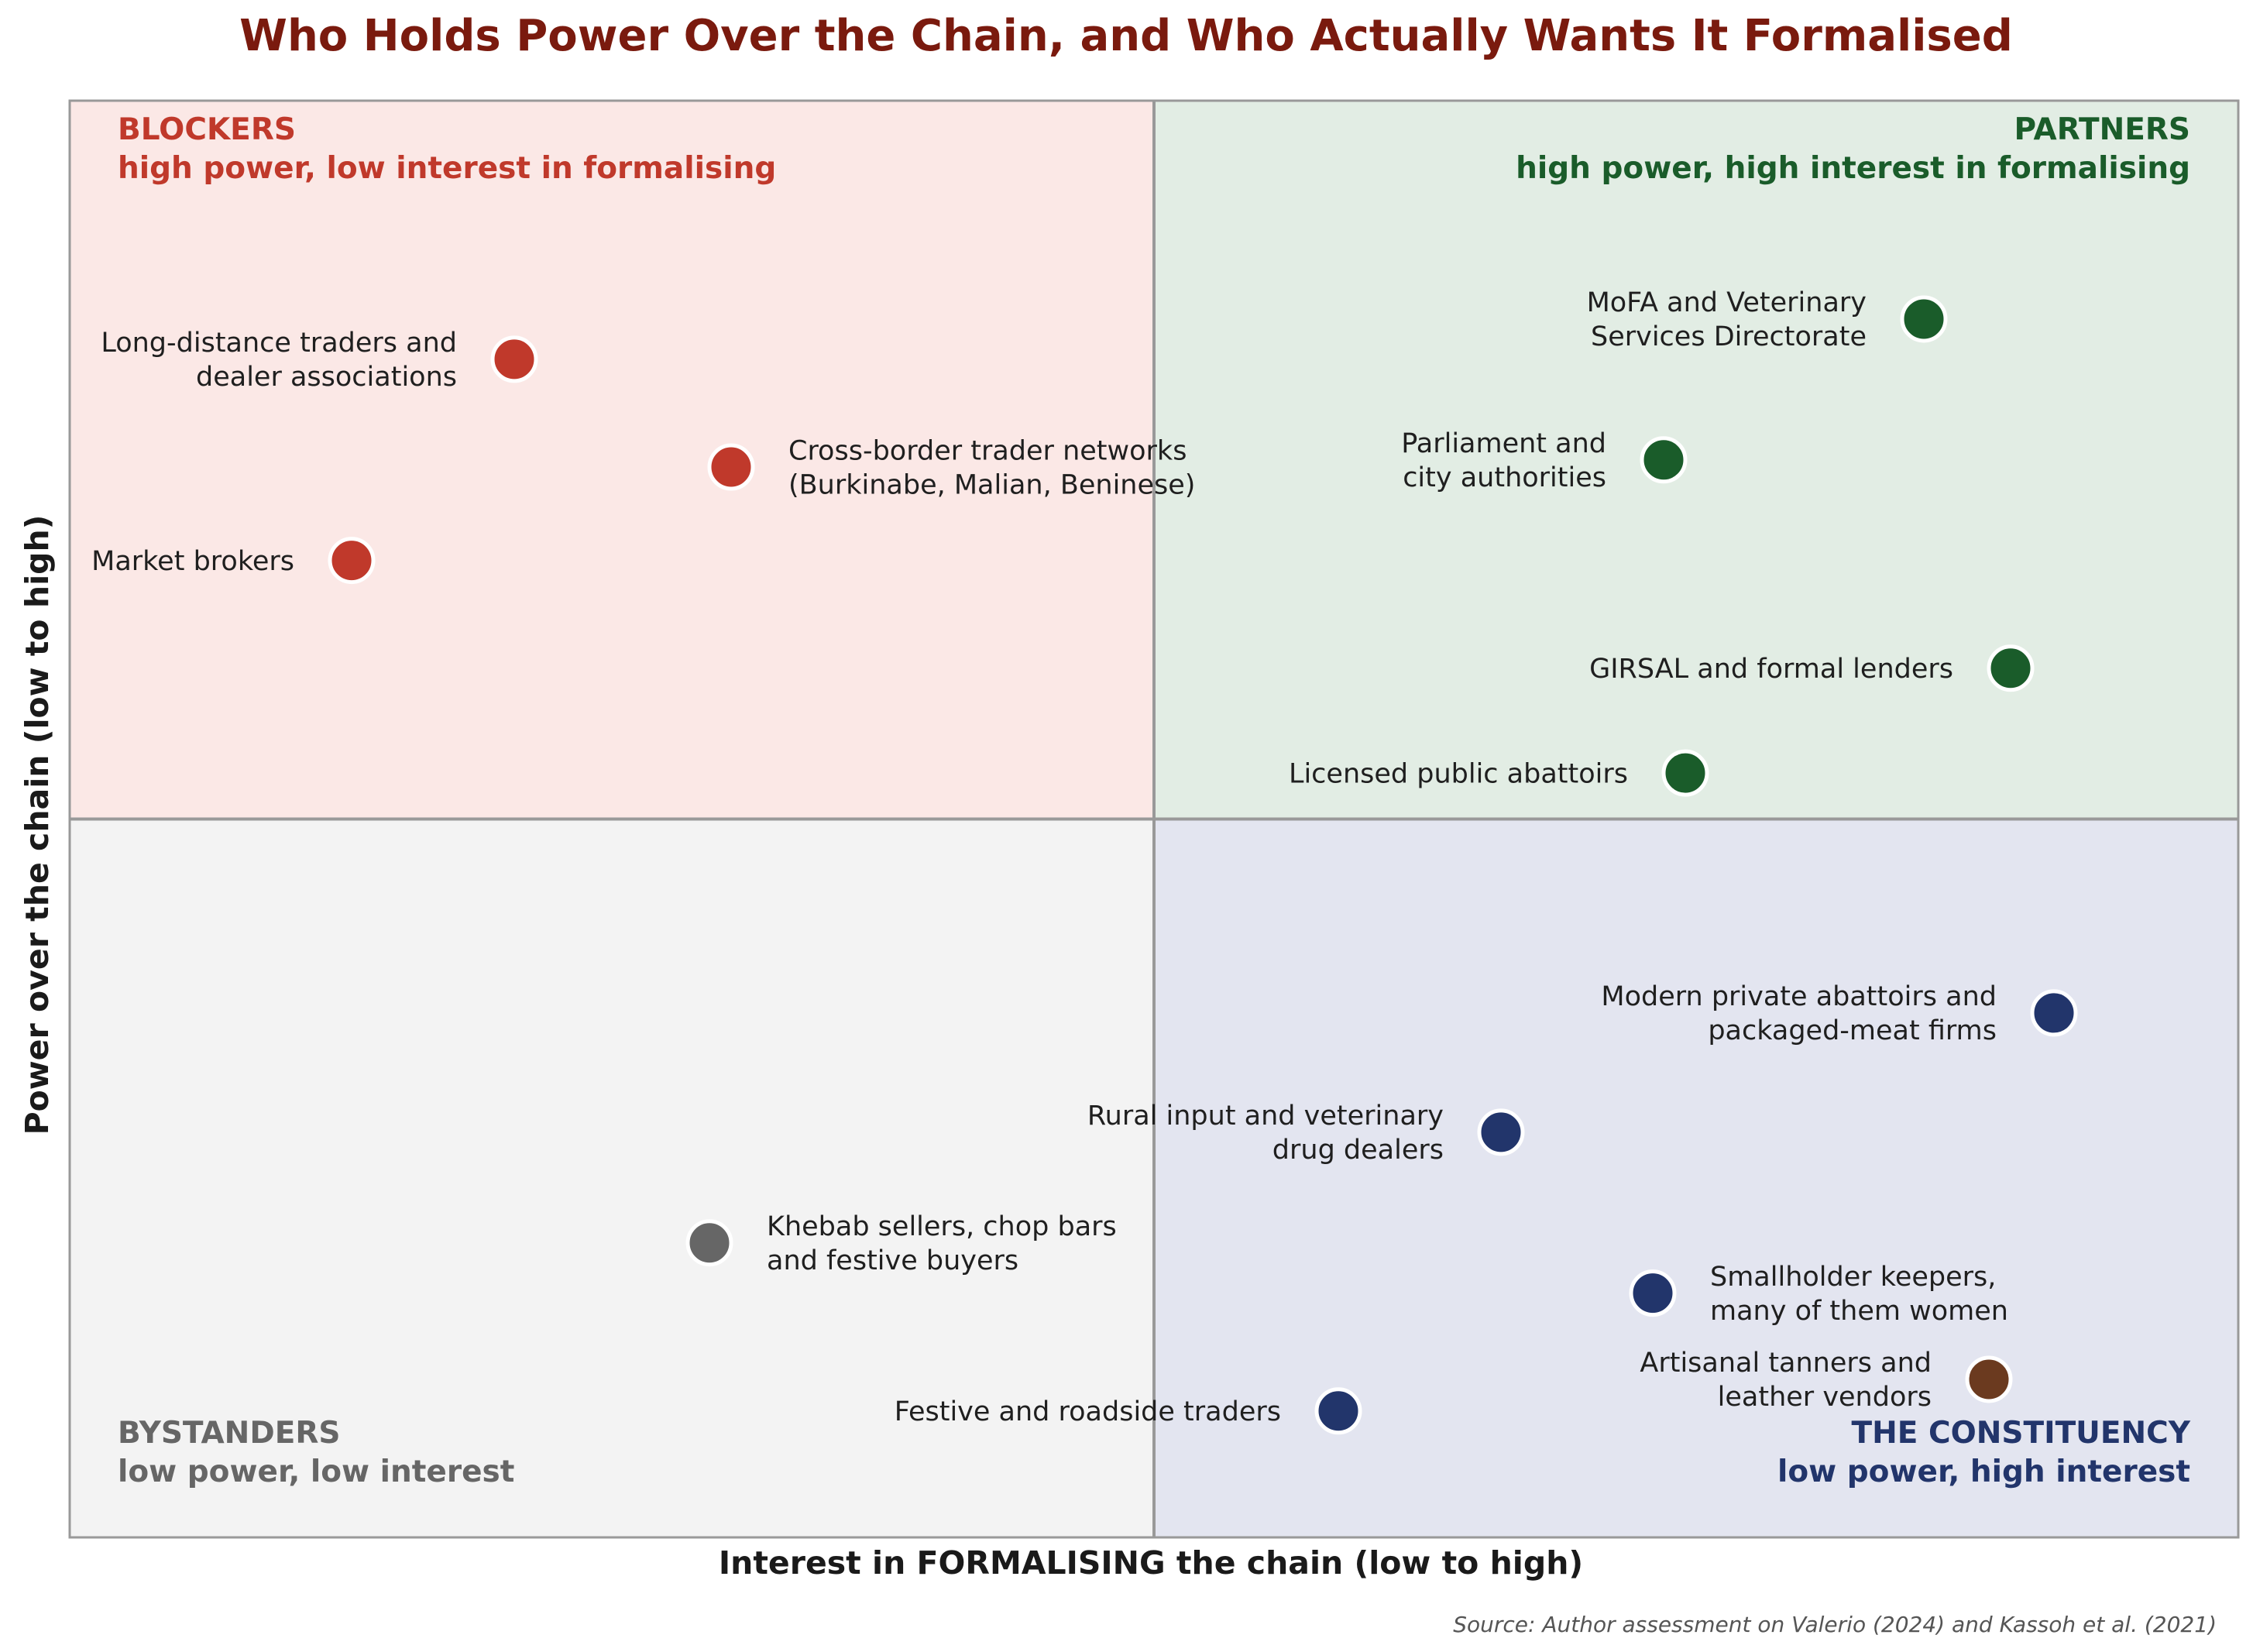  Describe the element at coordinates (1727, 302) in the screenshot. I see `data-point-label: MoFA and Veterinary` at that location.